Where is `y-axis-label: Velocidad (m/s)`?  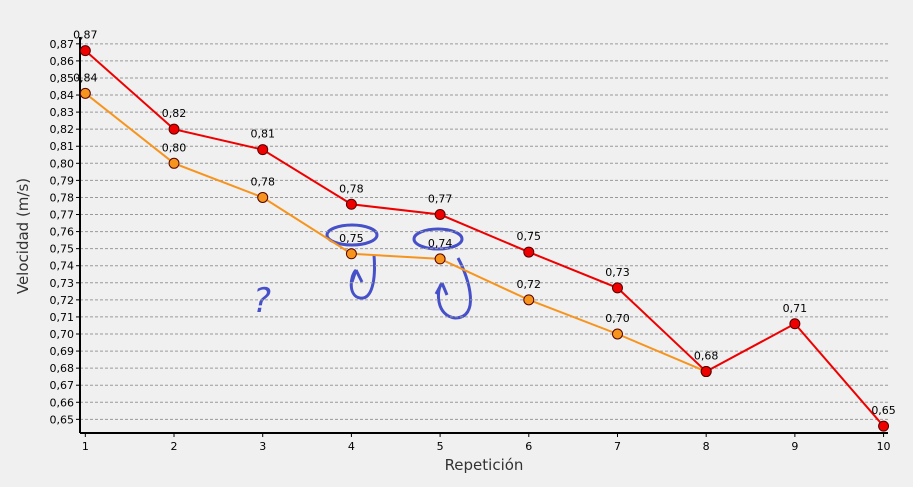 y-axis-label: Velocidad (m/s) is located at coordinates (23, 236).